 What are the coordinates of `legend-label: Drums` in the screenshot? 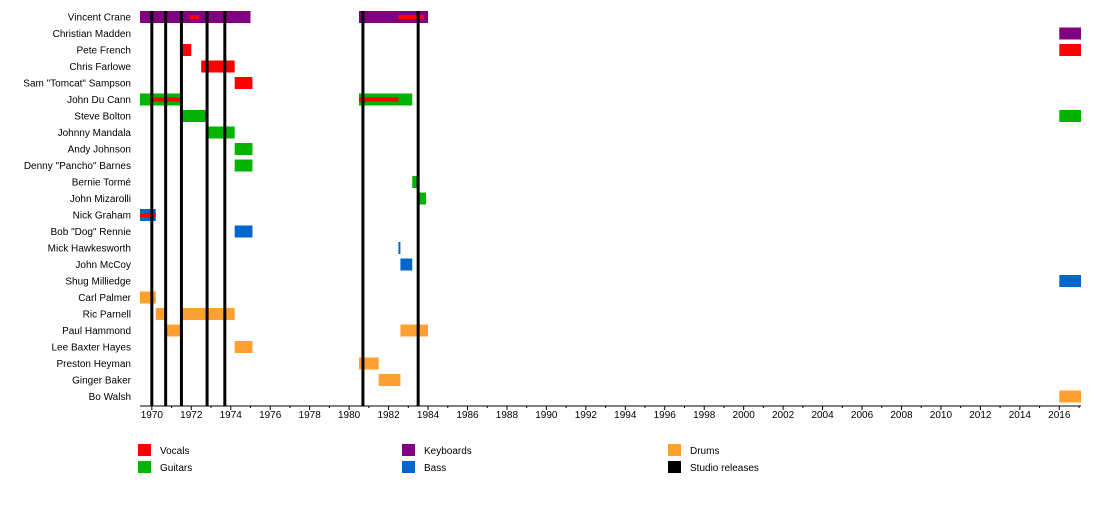 It's located at (704, 451).